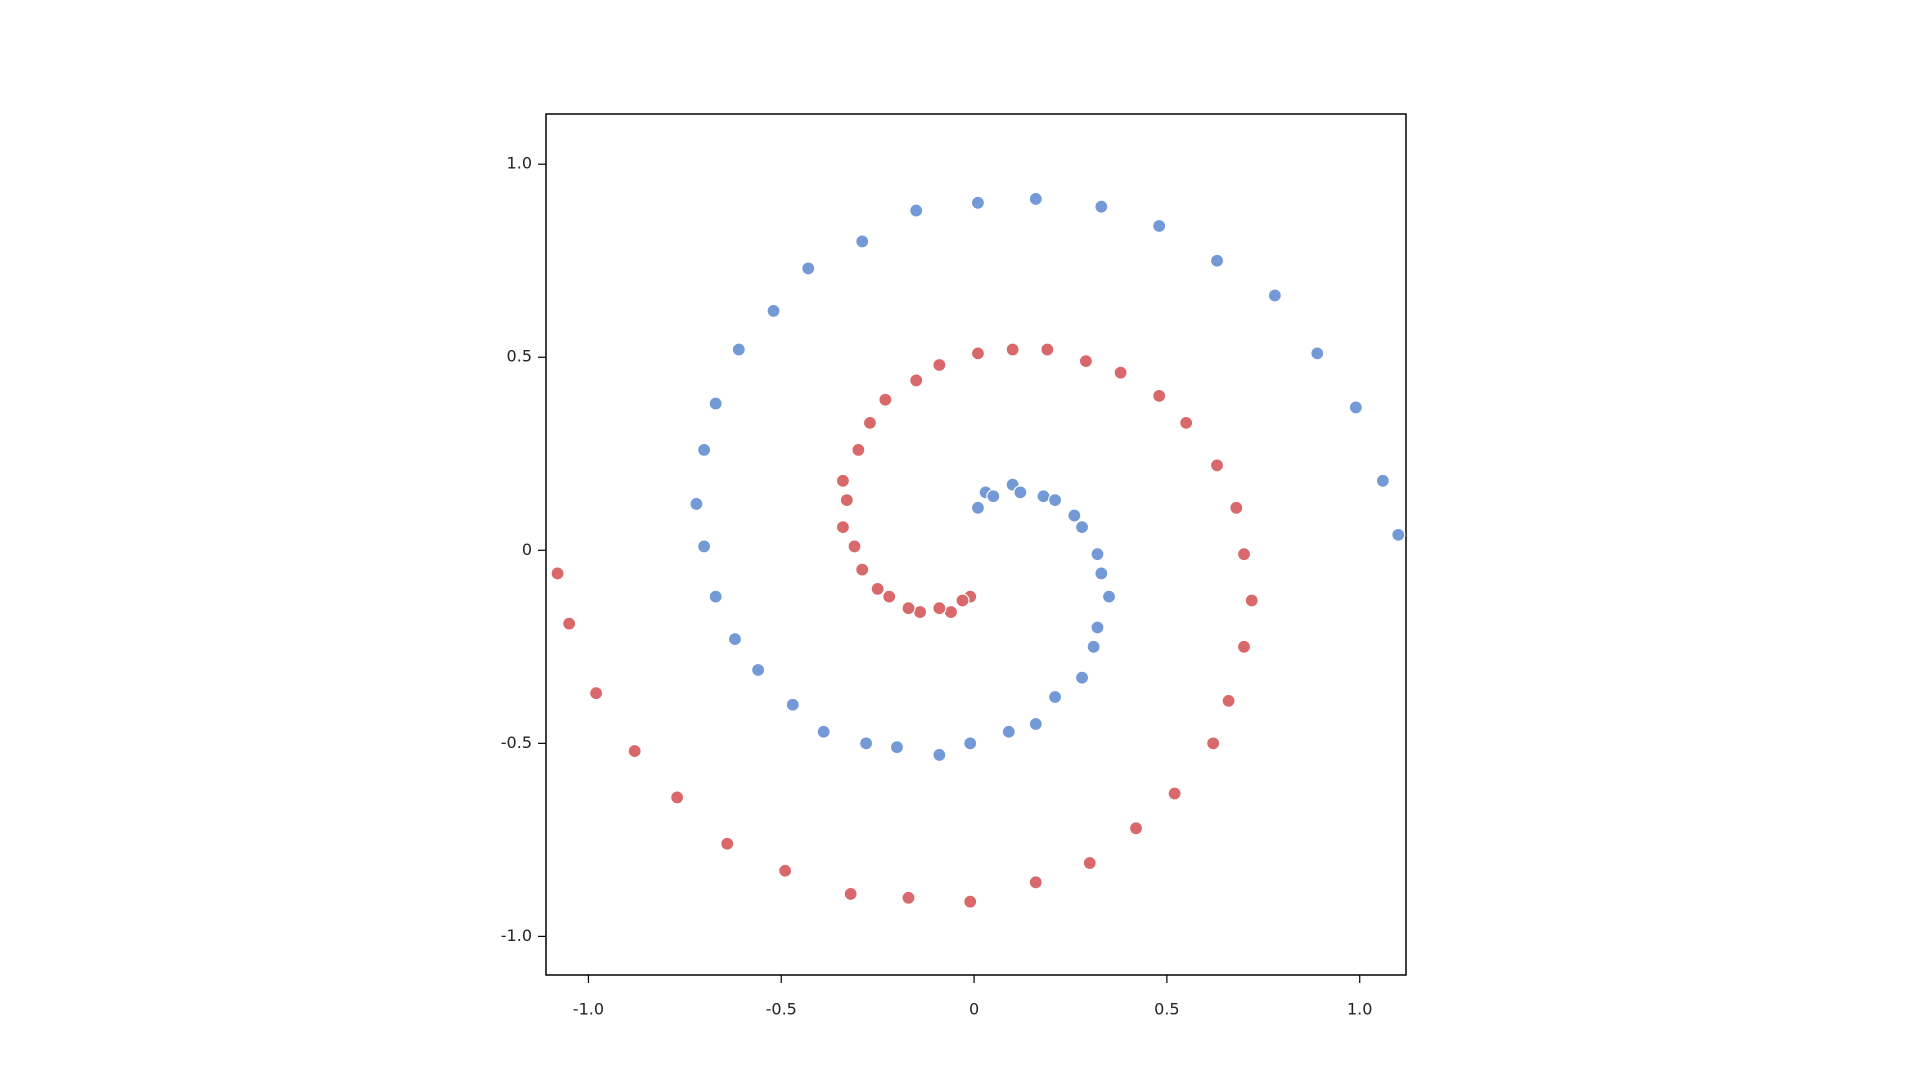  Describe the element at coordinates (527, 549) in the screenshot. I see `y-tick-label: 0` at that location.